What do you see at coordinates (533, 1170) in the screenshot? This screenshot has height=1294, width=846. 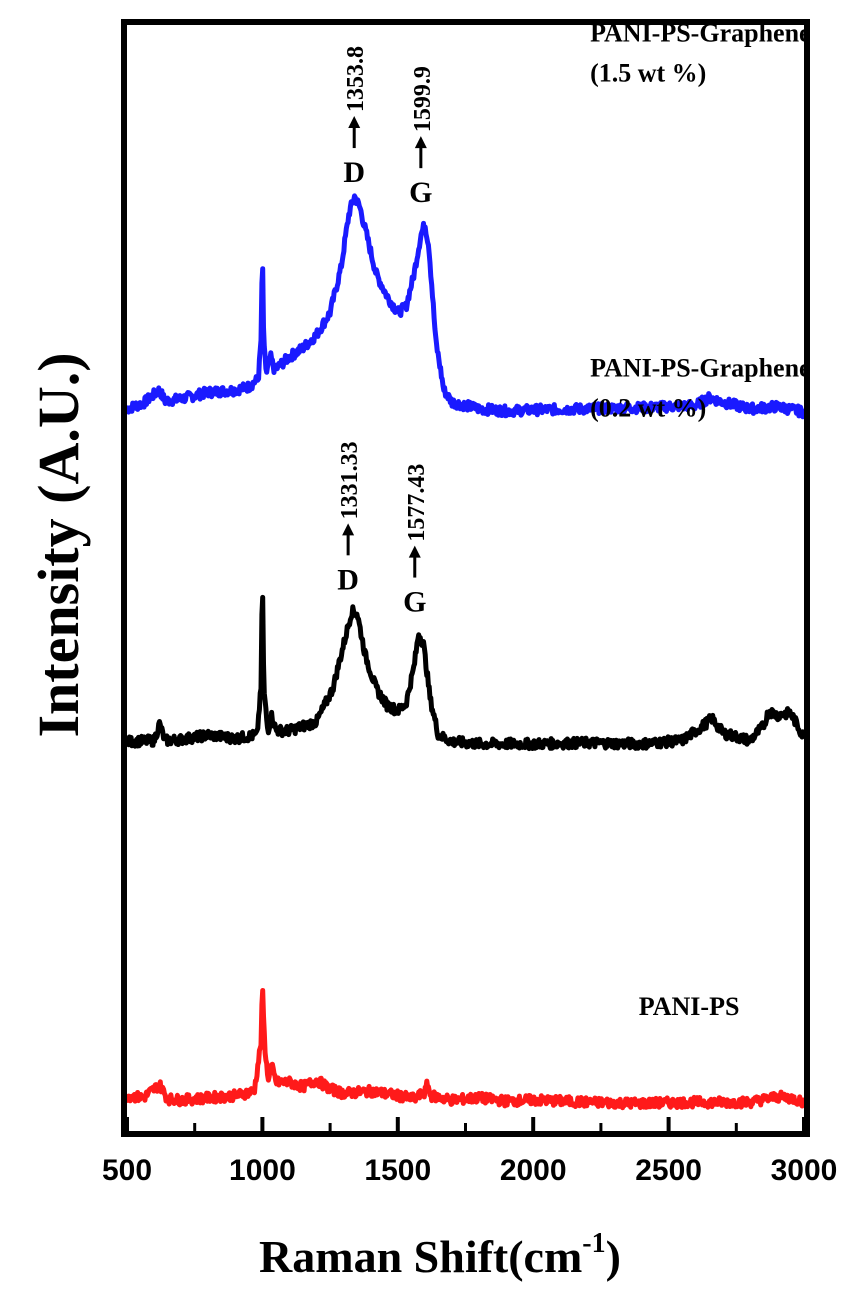 I see `x-tick-label-2000: 2000` at bounding box center [533, 1170].